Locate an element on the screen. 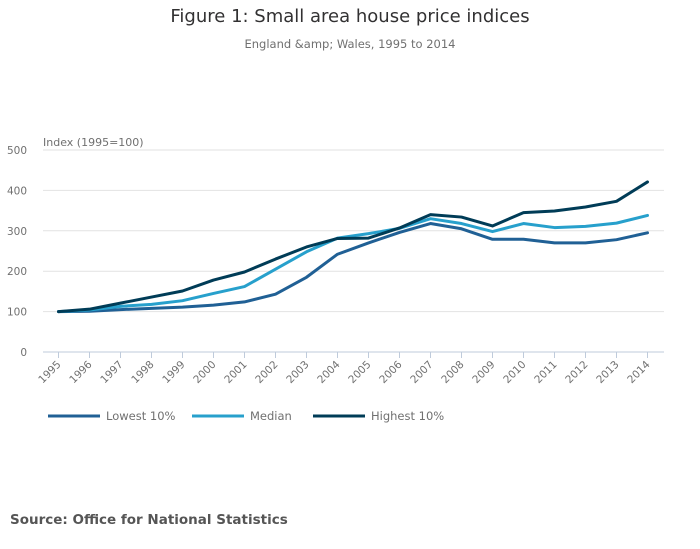 The height and width of the screenshot is (549, 700). x-tick-label: 2008 is located at coordinates (452, 372).